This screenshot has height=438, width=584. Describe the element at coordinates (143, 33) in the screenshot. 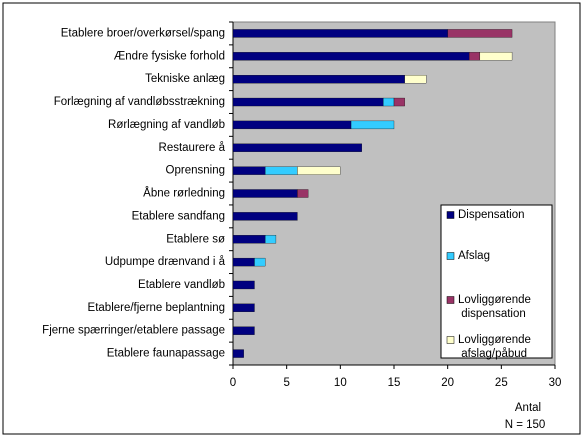

I see `y-tick-label: Etablere broer/overkørsel/spang` at that location.